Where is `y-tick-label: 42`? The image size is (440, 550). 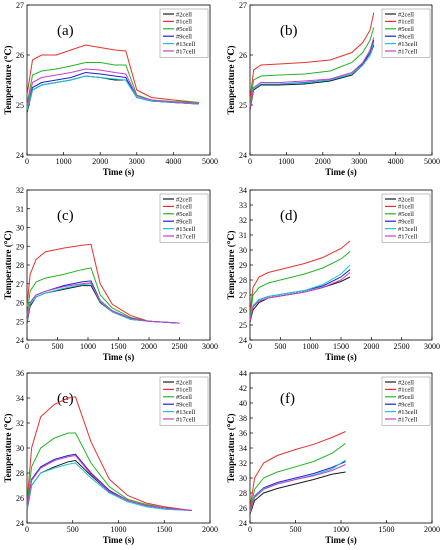
y-tick-label: 42 is located at coordinates (243, 388).